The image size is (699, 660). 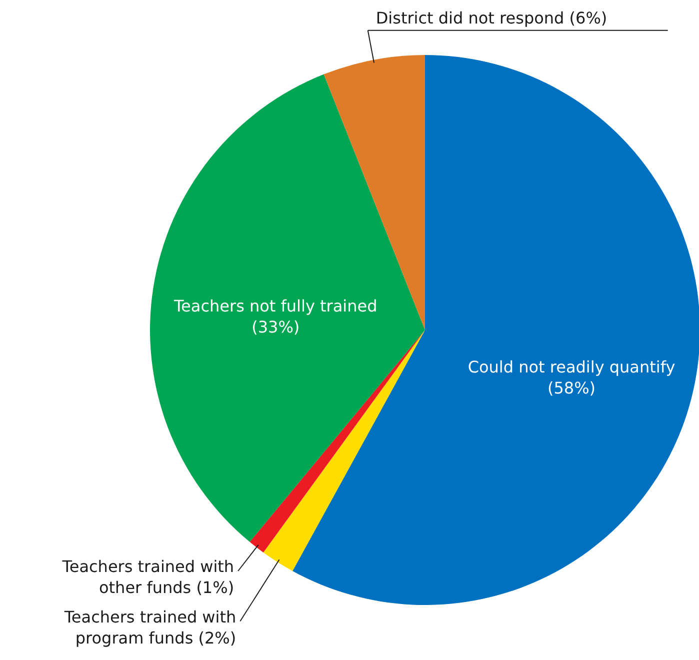 I want to click on data-label: (33%), so click(x=276, y=326).